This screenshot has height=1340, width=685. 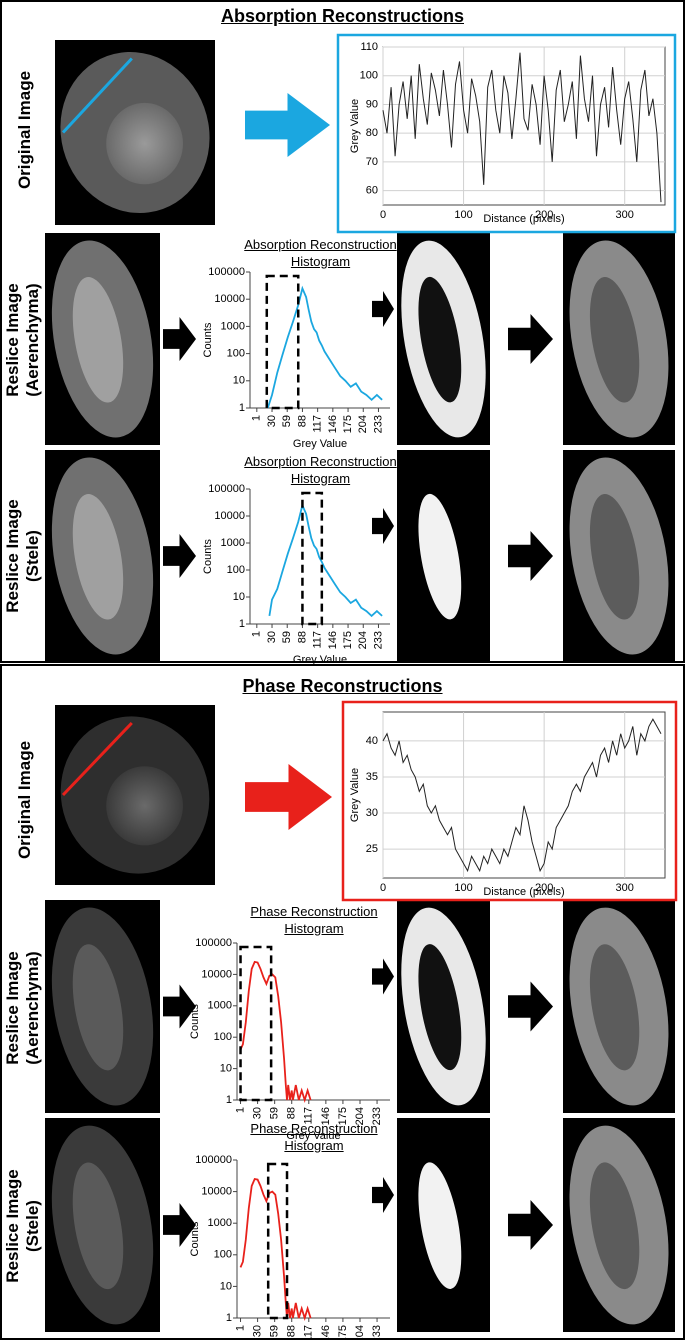 I want to click on y-tick-label: 110, so click(x=369, y=47).